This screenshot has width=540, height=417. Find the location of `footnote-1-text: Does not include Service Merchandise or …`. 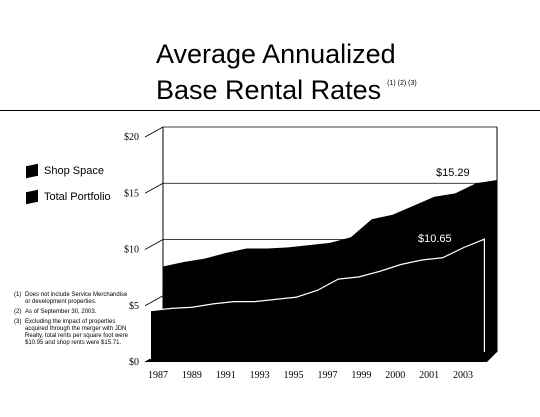

footnote-1-text: Does not include Service Merchandise or … is located at coordinates (76, 298).